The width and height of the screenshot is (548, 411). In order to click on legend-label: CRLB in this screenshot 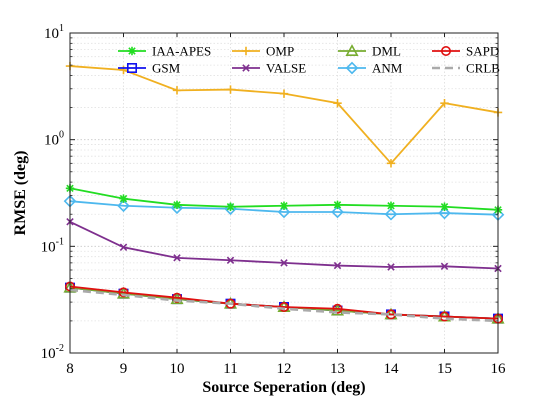, I will do `click(483, 68)`.